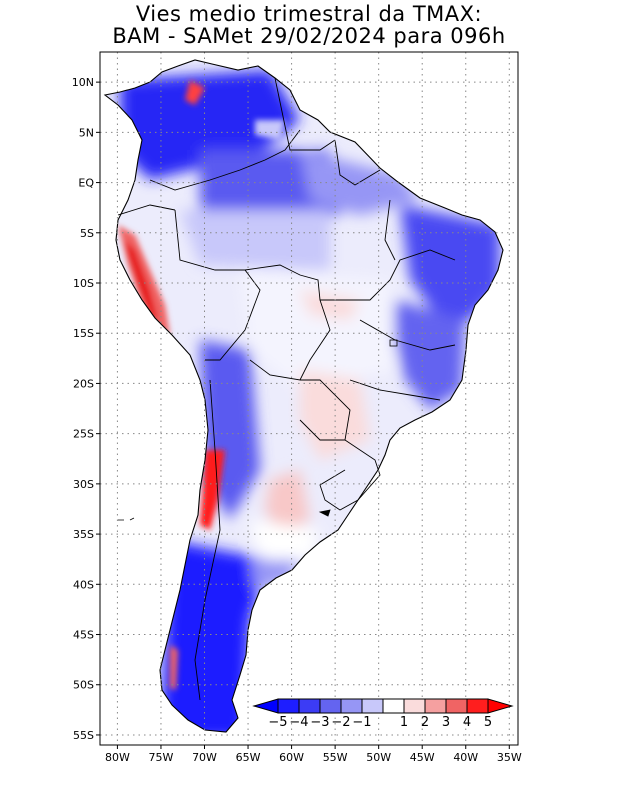  Describe the element at coordinates (393, 343) in the screenshot. I see `lake-marker` at that location.